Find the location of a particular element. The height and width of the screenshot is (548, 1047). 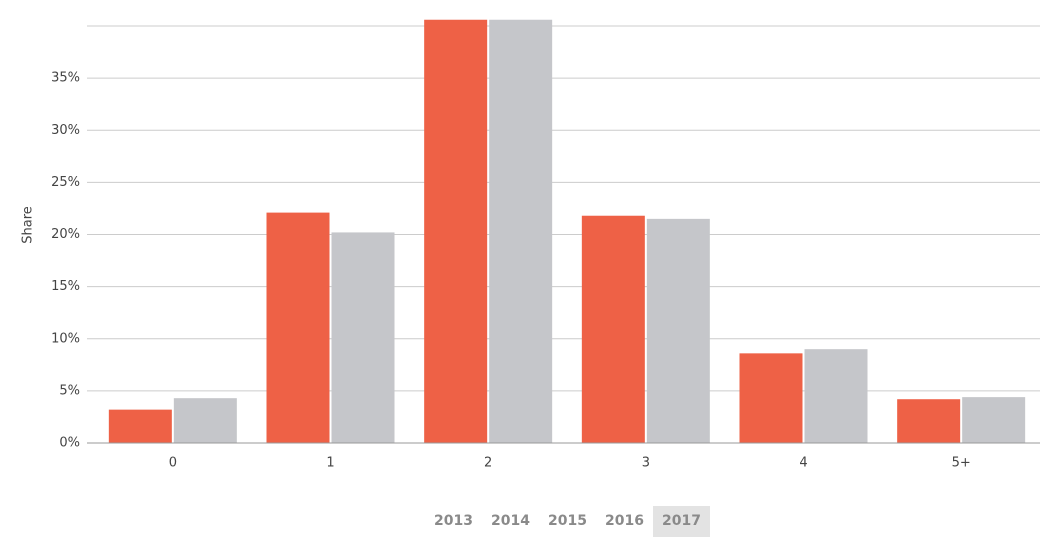

year-button: 2015 is located at coordinates (567, 521).